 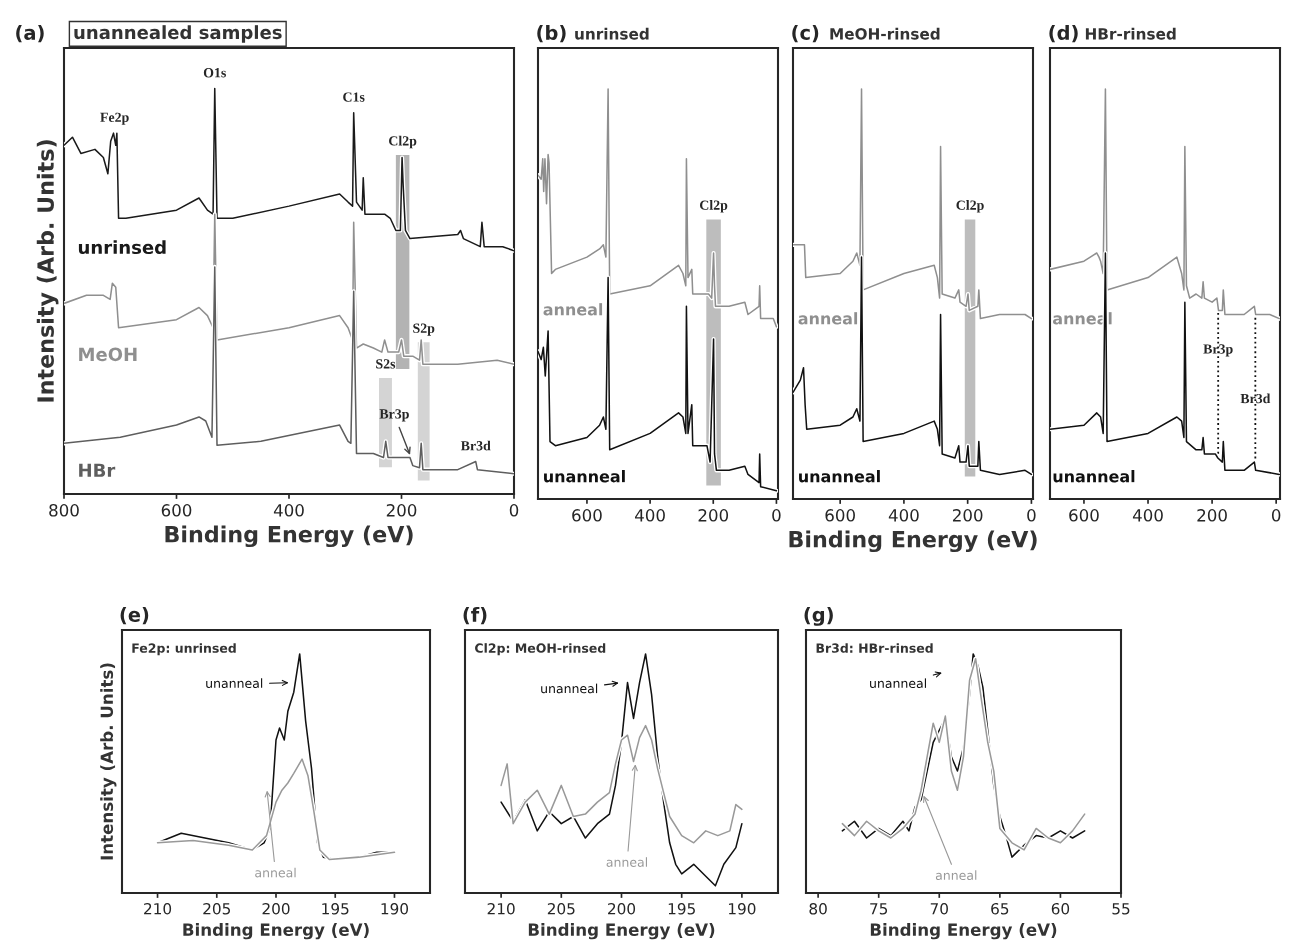 What do you see at coordinates (214, 73) in the screenshot?
I see `annotation: O1s` at bounding box center [214, 73].